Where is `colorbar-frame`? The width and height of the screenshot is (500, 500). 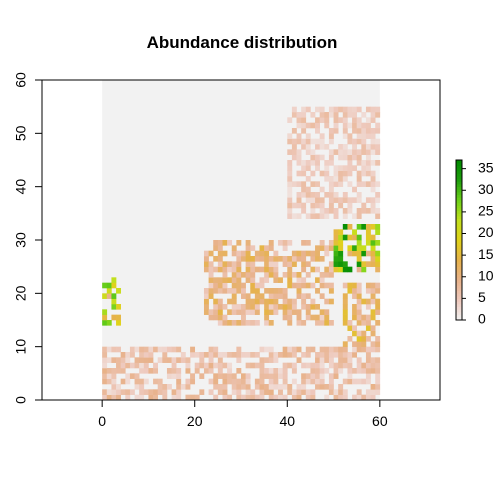
colorbar-frame is located at coordinates (459, 240).